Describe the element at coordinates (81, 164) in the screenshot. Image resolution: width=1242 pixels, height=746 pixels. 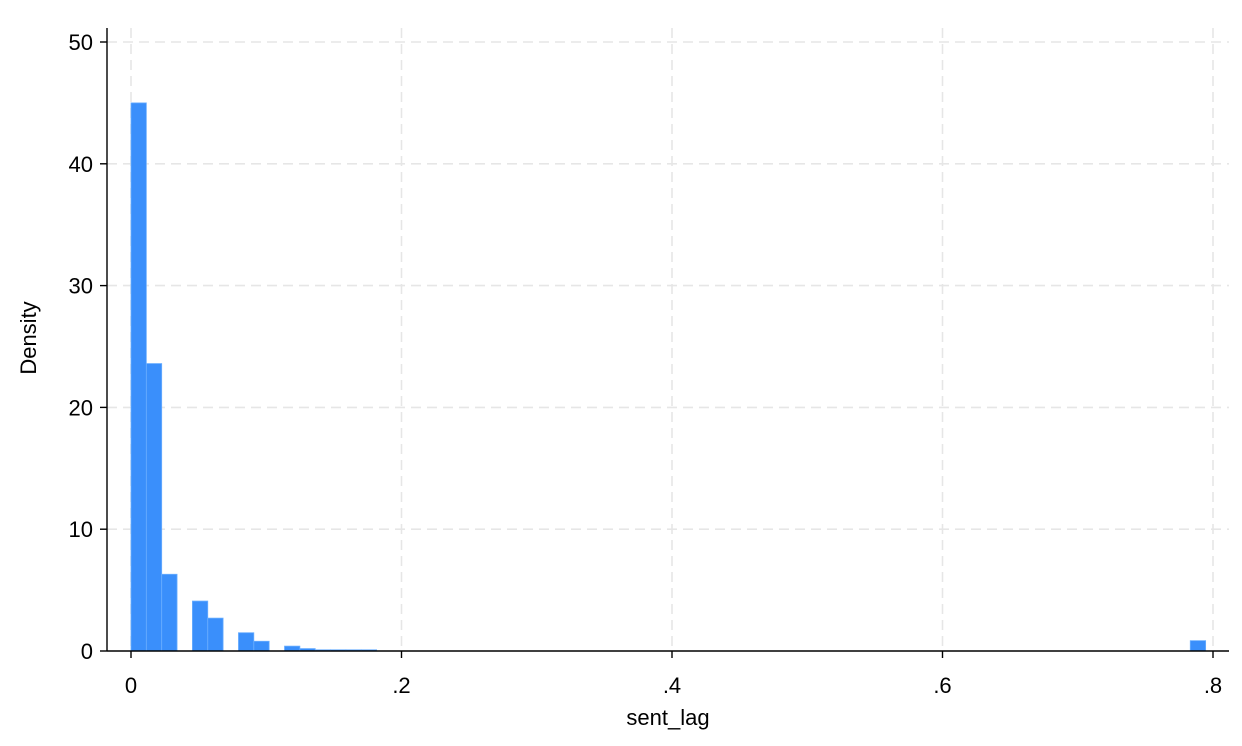
I see `y-tick-label: 40` at that location.